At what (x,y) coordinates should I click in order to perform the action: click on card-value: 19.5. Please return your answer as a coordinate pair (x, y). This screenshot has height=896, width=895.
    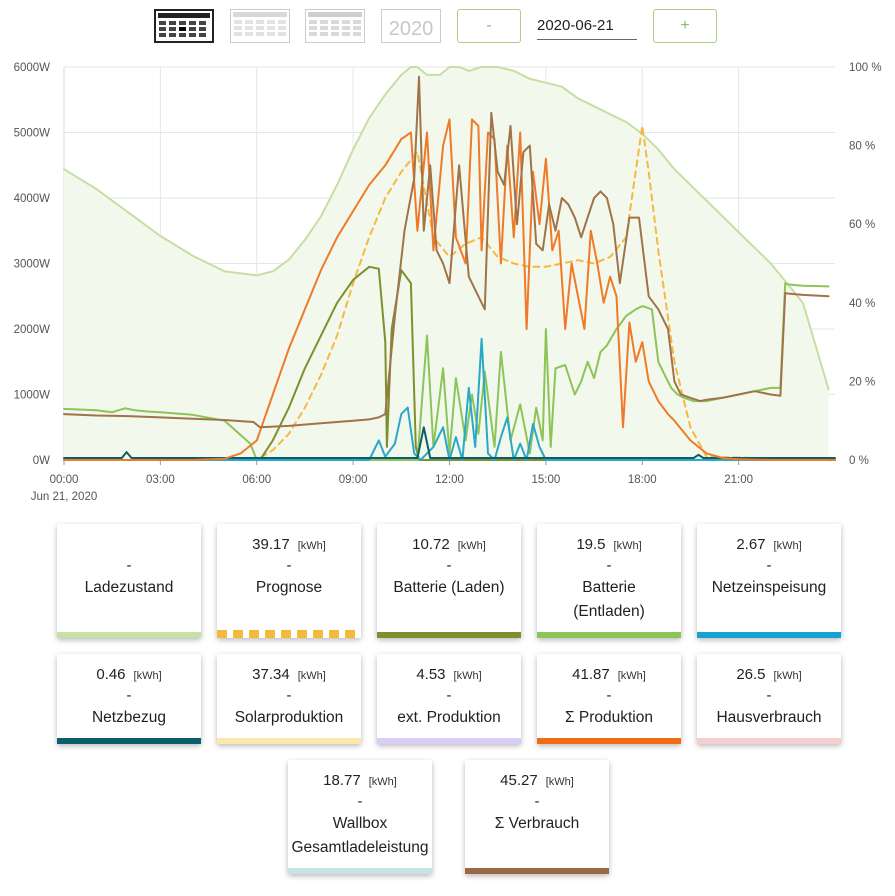
    Looking at the image, I should click on (591, 544).